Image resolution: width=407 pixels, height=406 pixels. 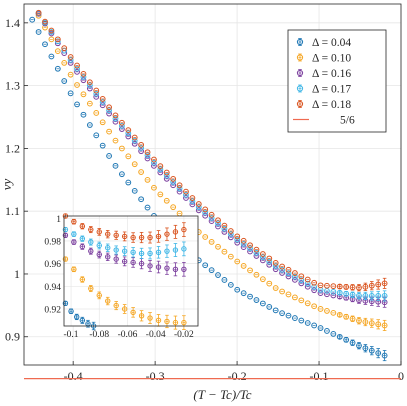 I want to click on x-tick-label: -0.3, so click(x=155, y=376).